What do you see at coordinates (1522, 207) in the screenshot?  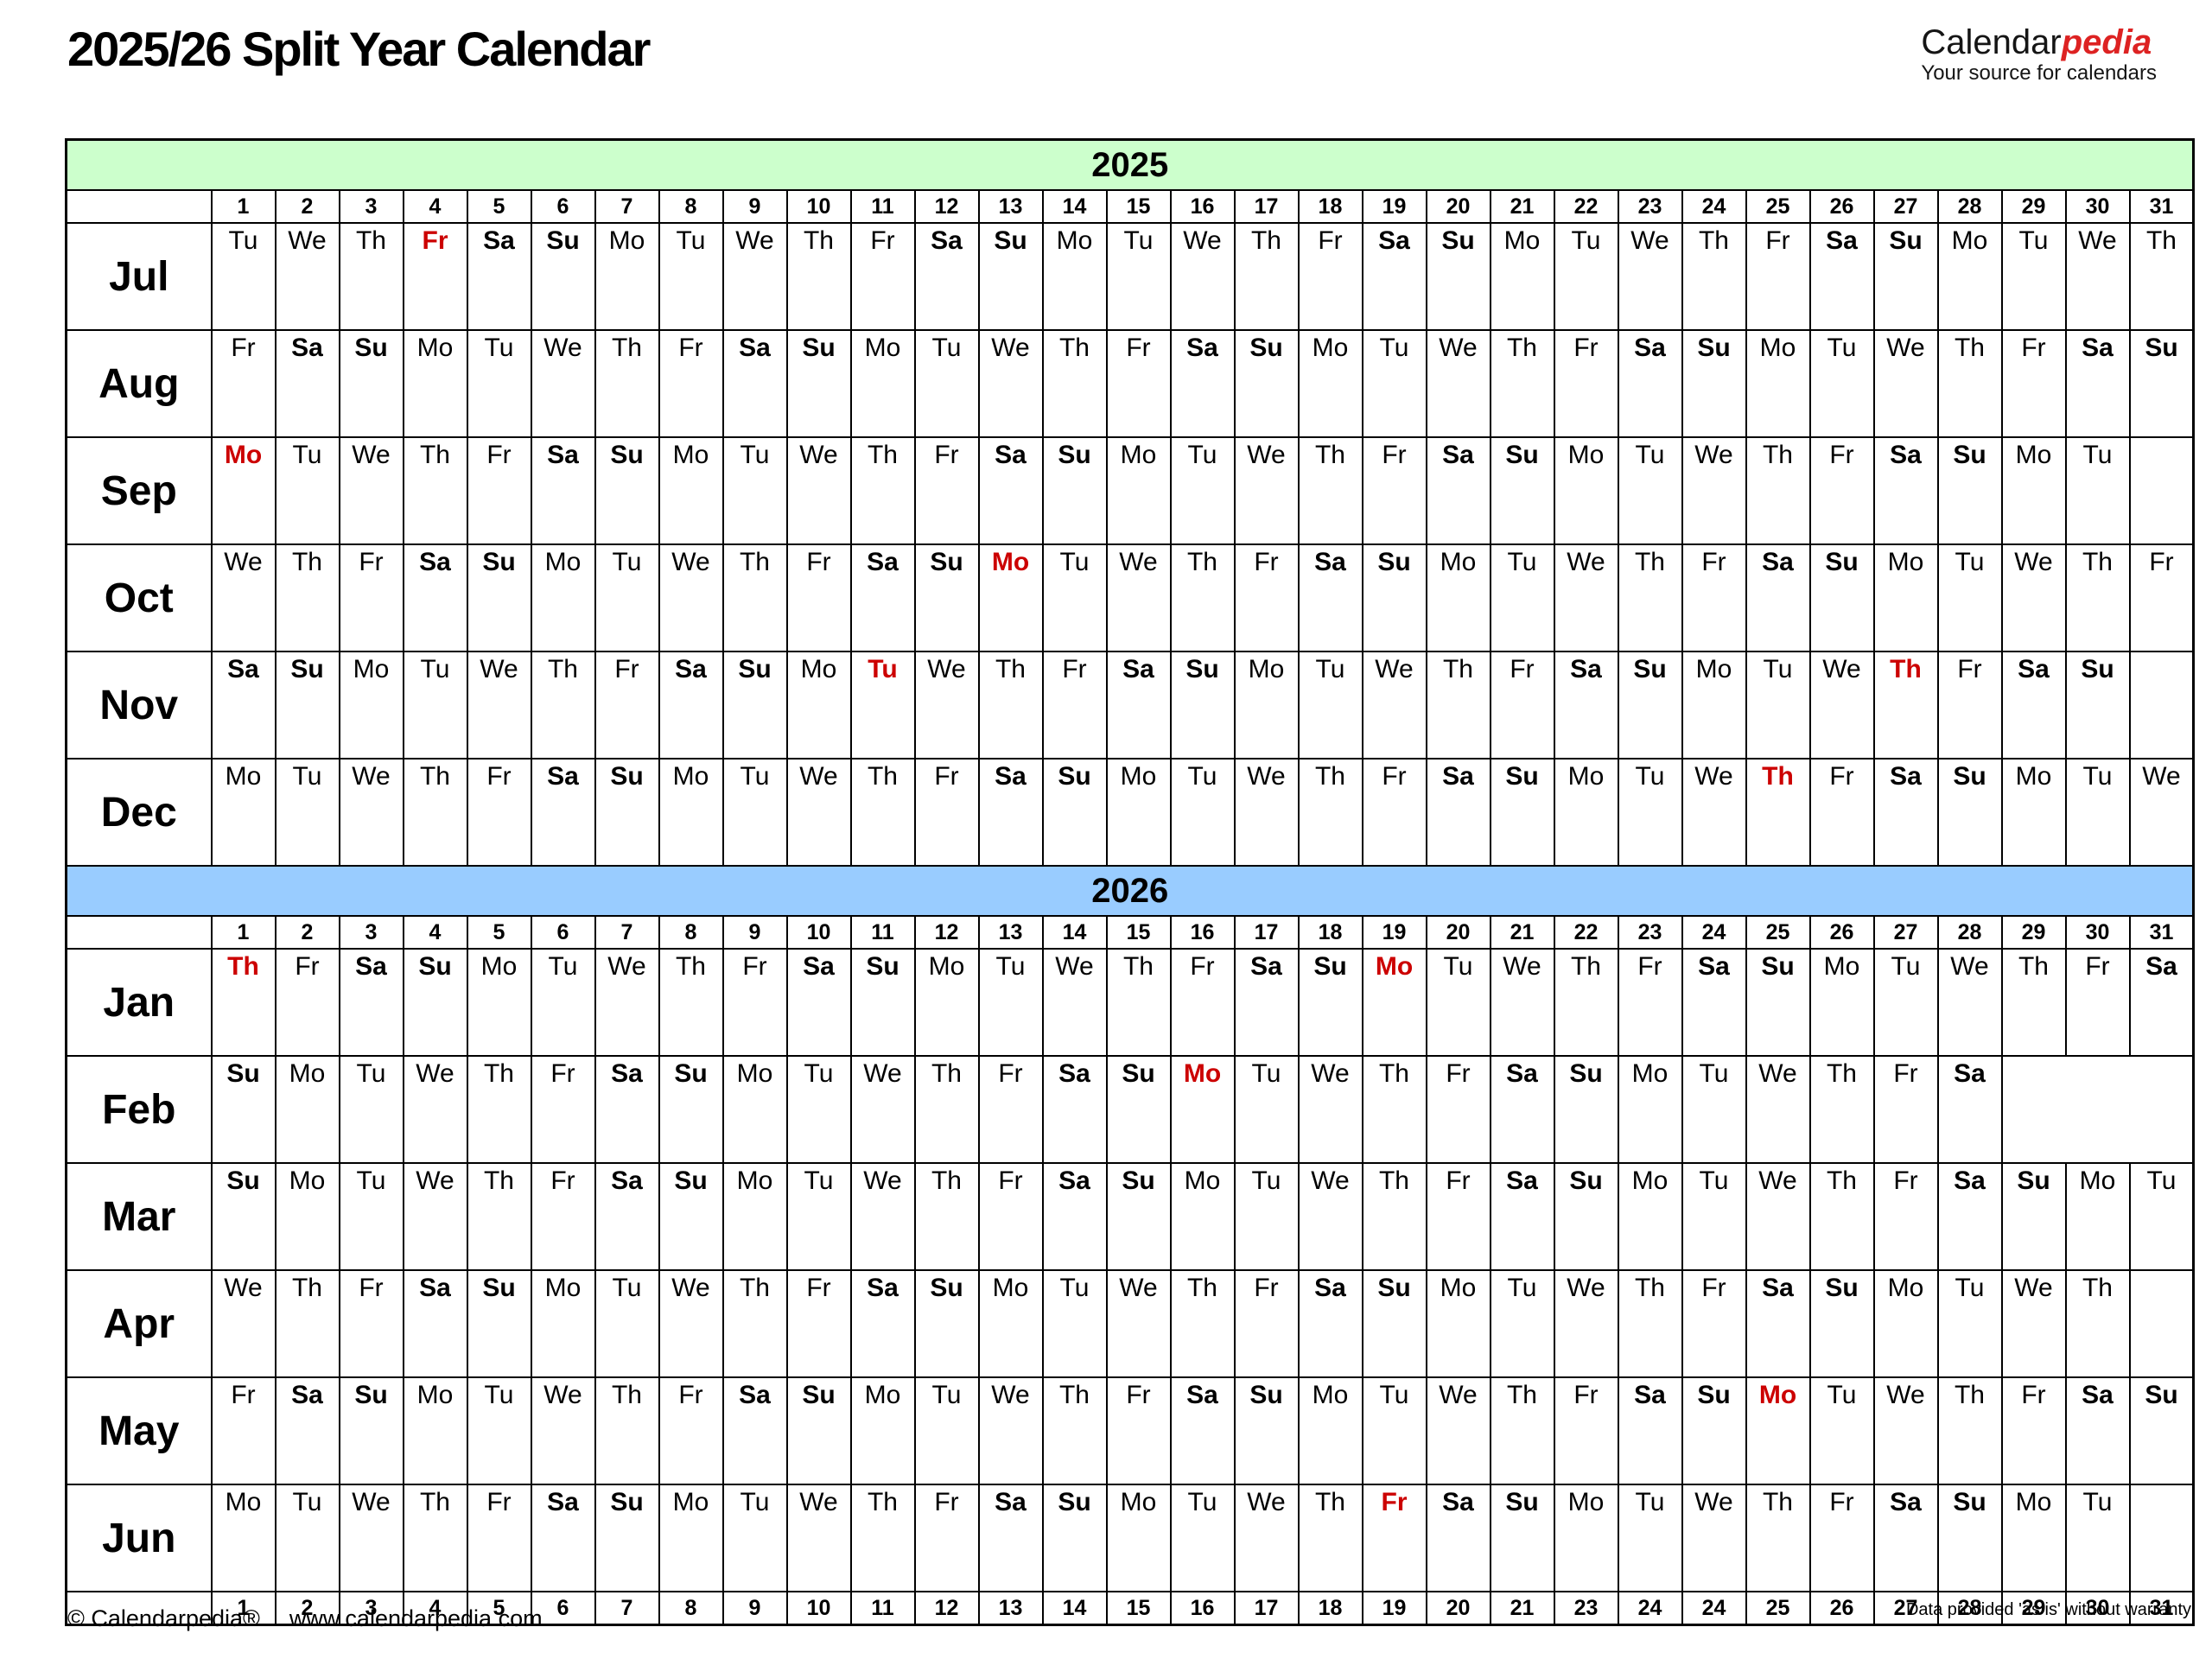 I see `day-number-header: 21` at bounding box center [1522, 207].